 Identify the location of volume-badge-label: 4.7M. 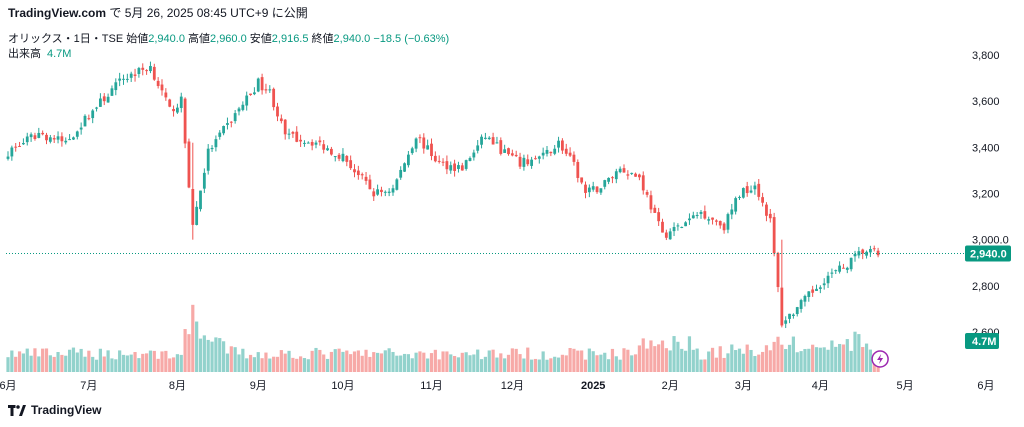
(984, 342).